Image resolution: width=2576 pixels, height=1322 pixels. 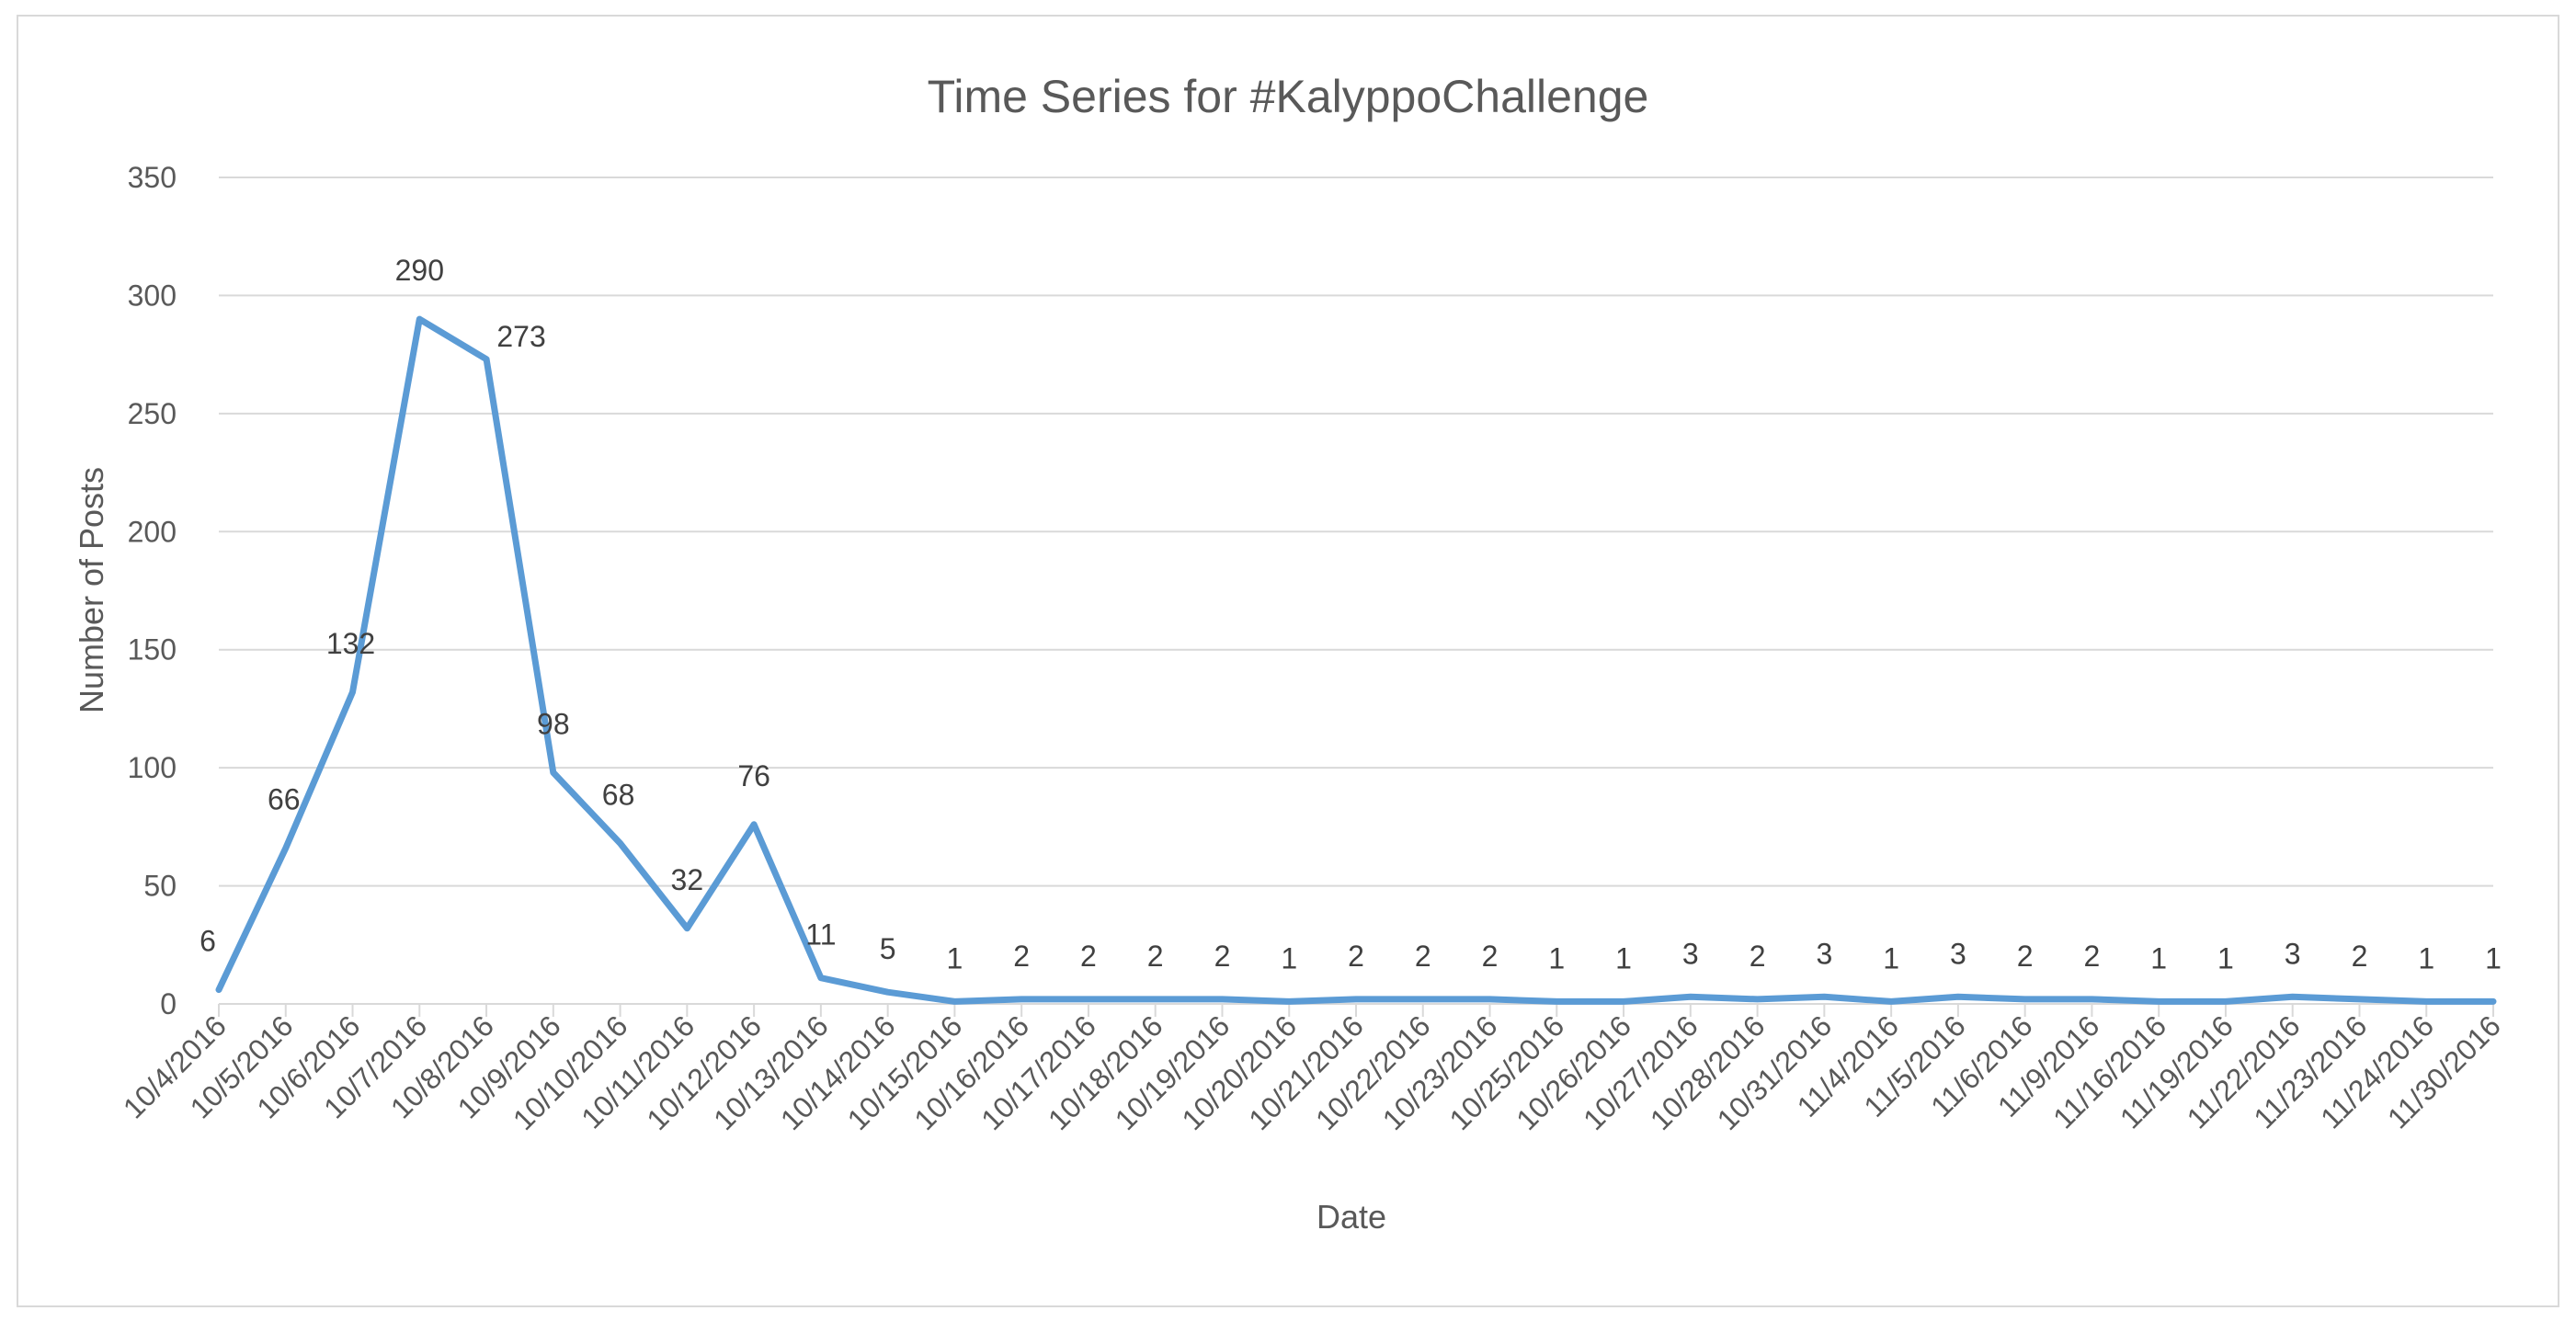 What do you see at coordinates (152, 177) in the screenshot?
I see `y-tick-label: 350` at bounding box center [152, 177].